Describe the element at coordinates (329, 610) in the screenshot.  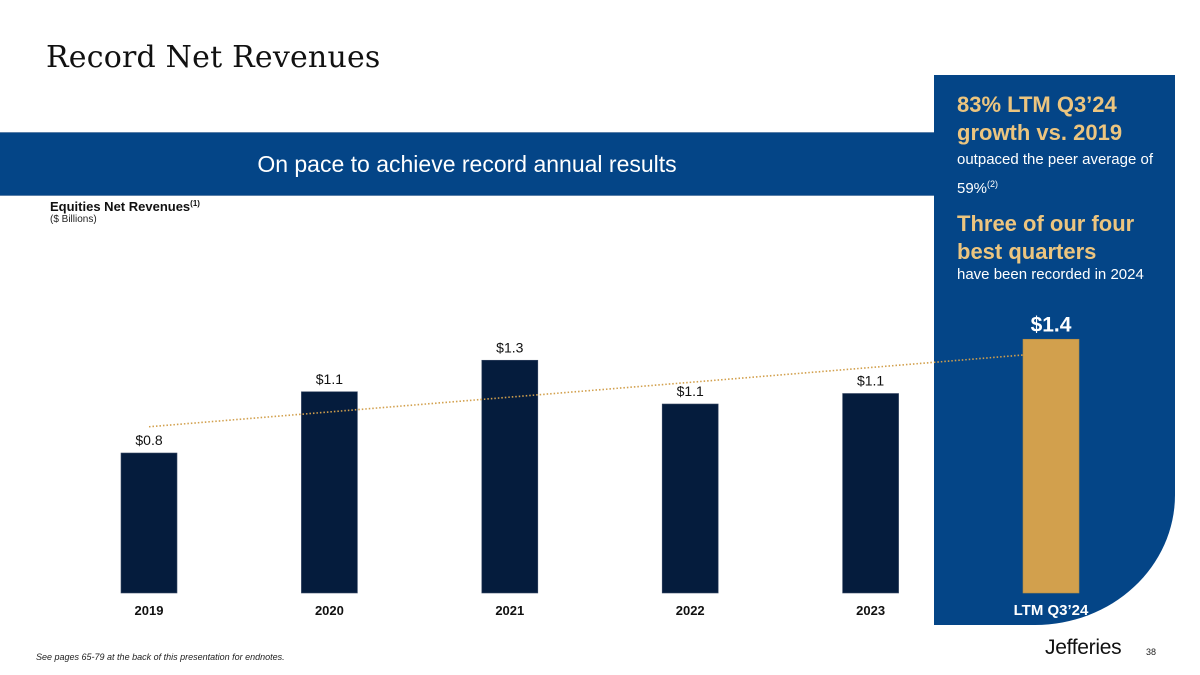
I see `x-tick-label: 2020` at that location.